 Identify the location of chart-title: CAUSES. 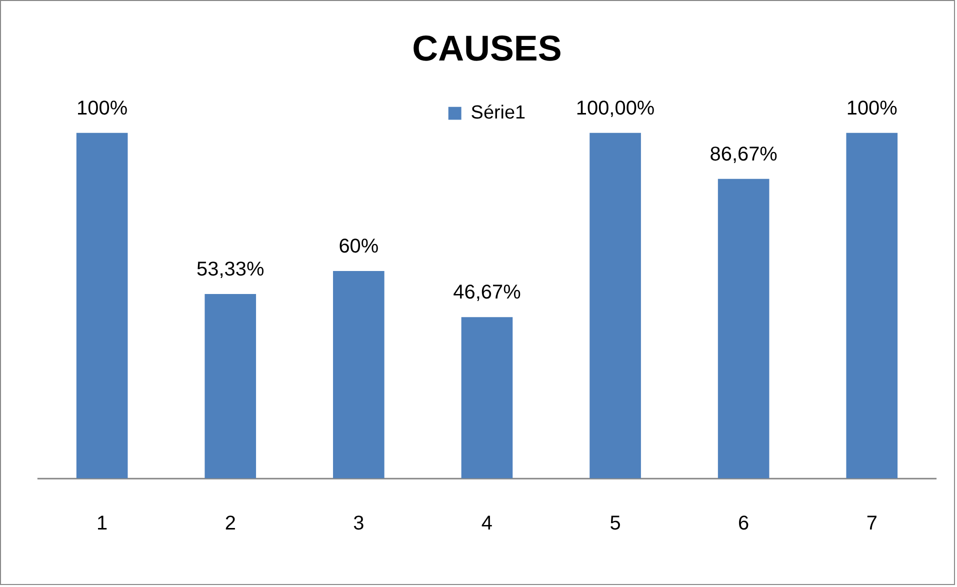
(487, 48).